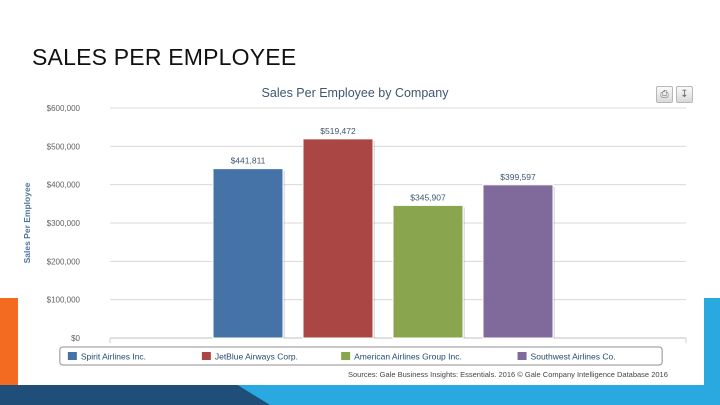 This screenshot has width=720, height=405. Describe the element at coordinates (338, 131) in the screenshot. I see `data-label: $519,472` at that location.